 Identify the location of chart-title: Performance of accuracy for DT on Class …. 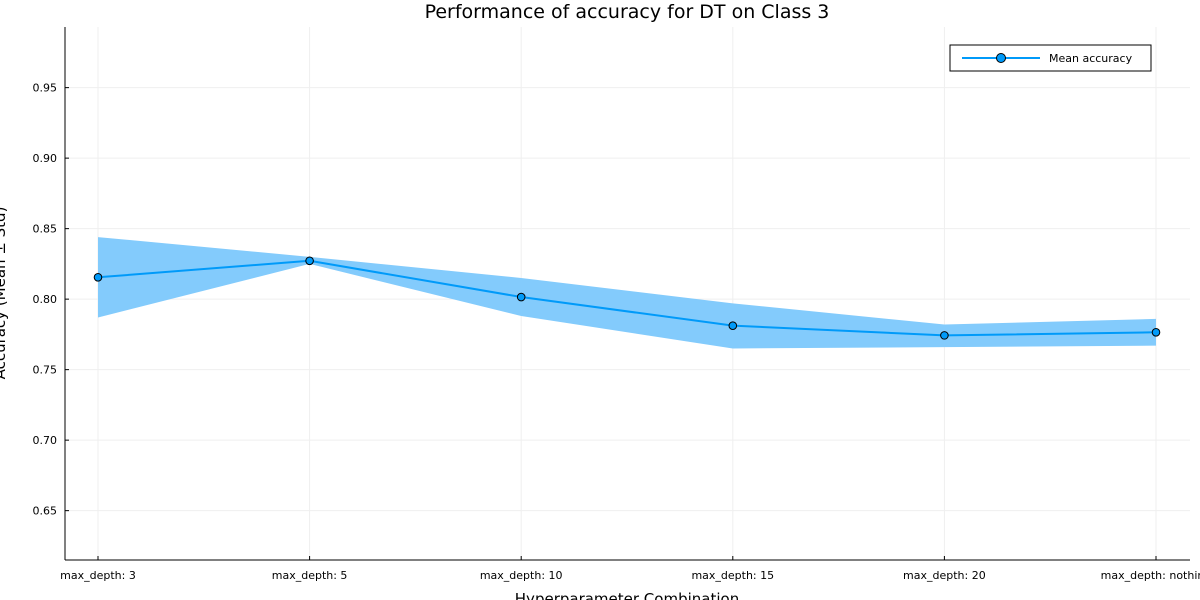
(627, 12).